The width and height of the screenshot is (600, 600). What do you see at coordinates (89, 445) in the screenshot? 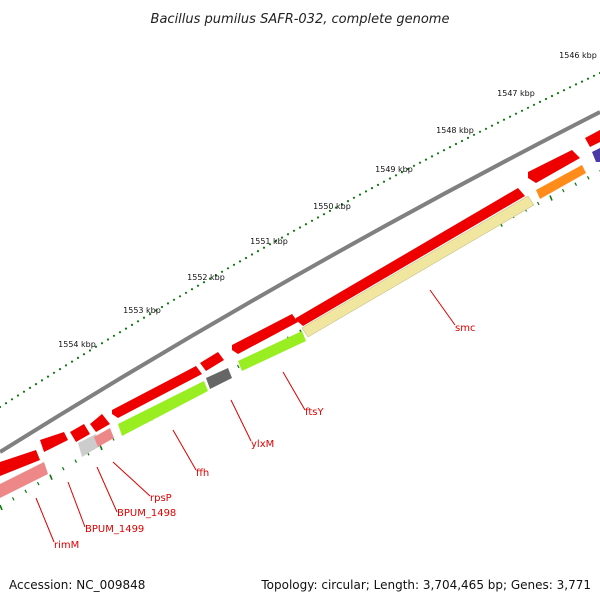
I see `category-bar-rpsP` at bounding box center [89, 445].